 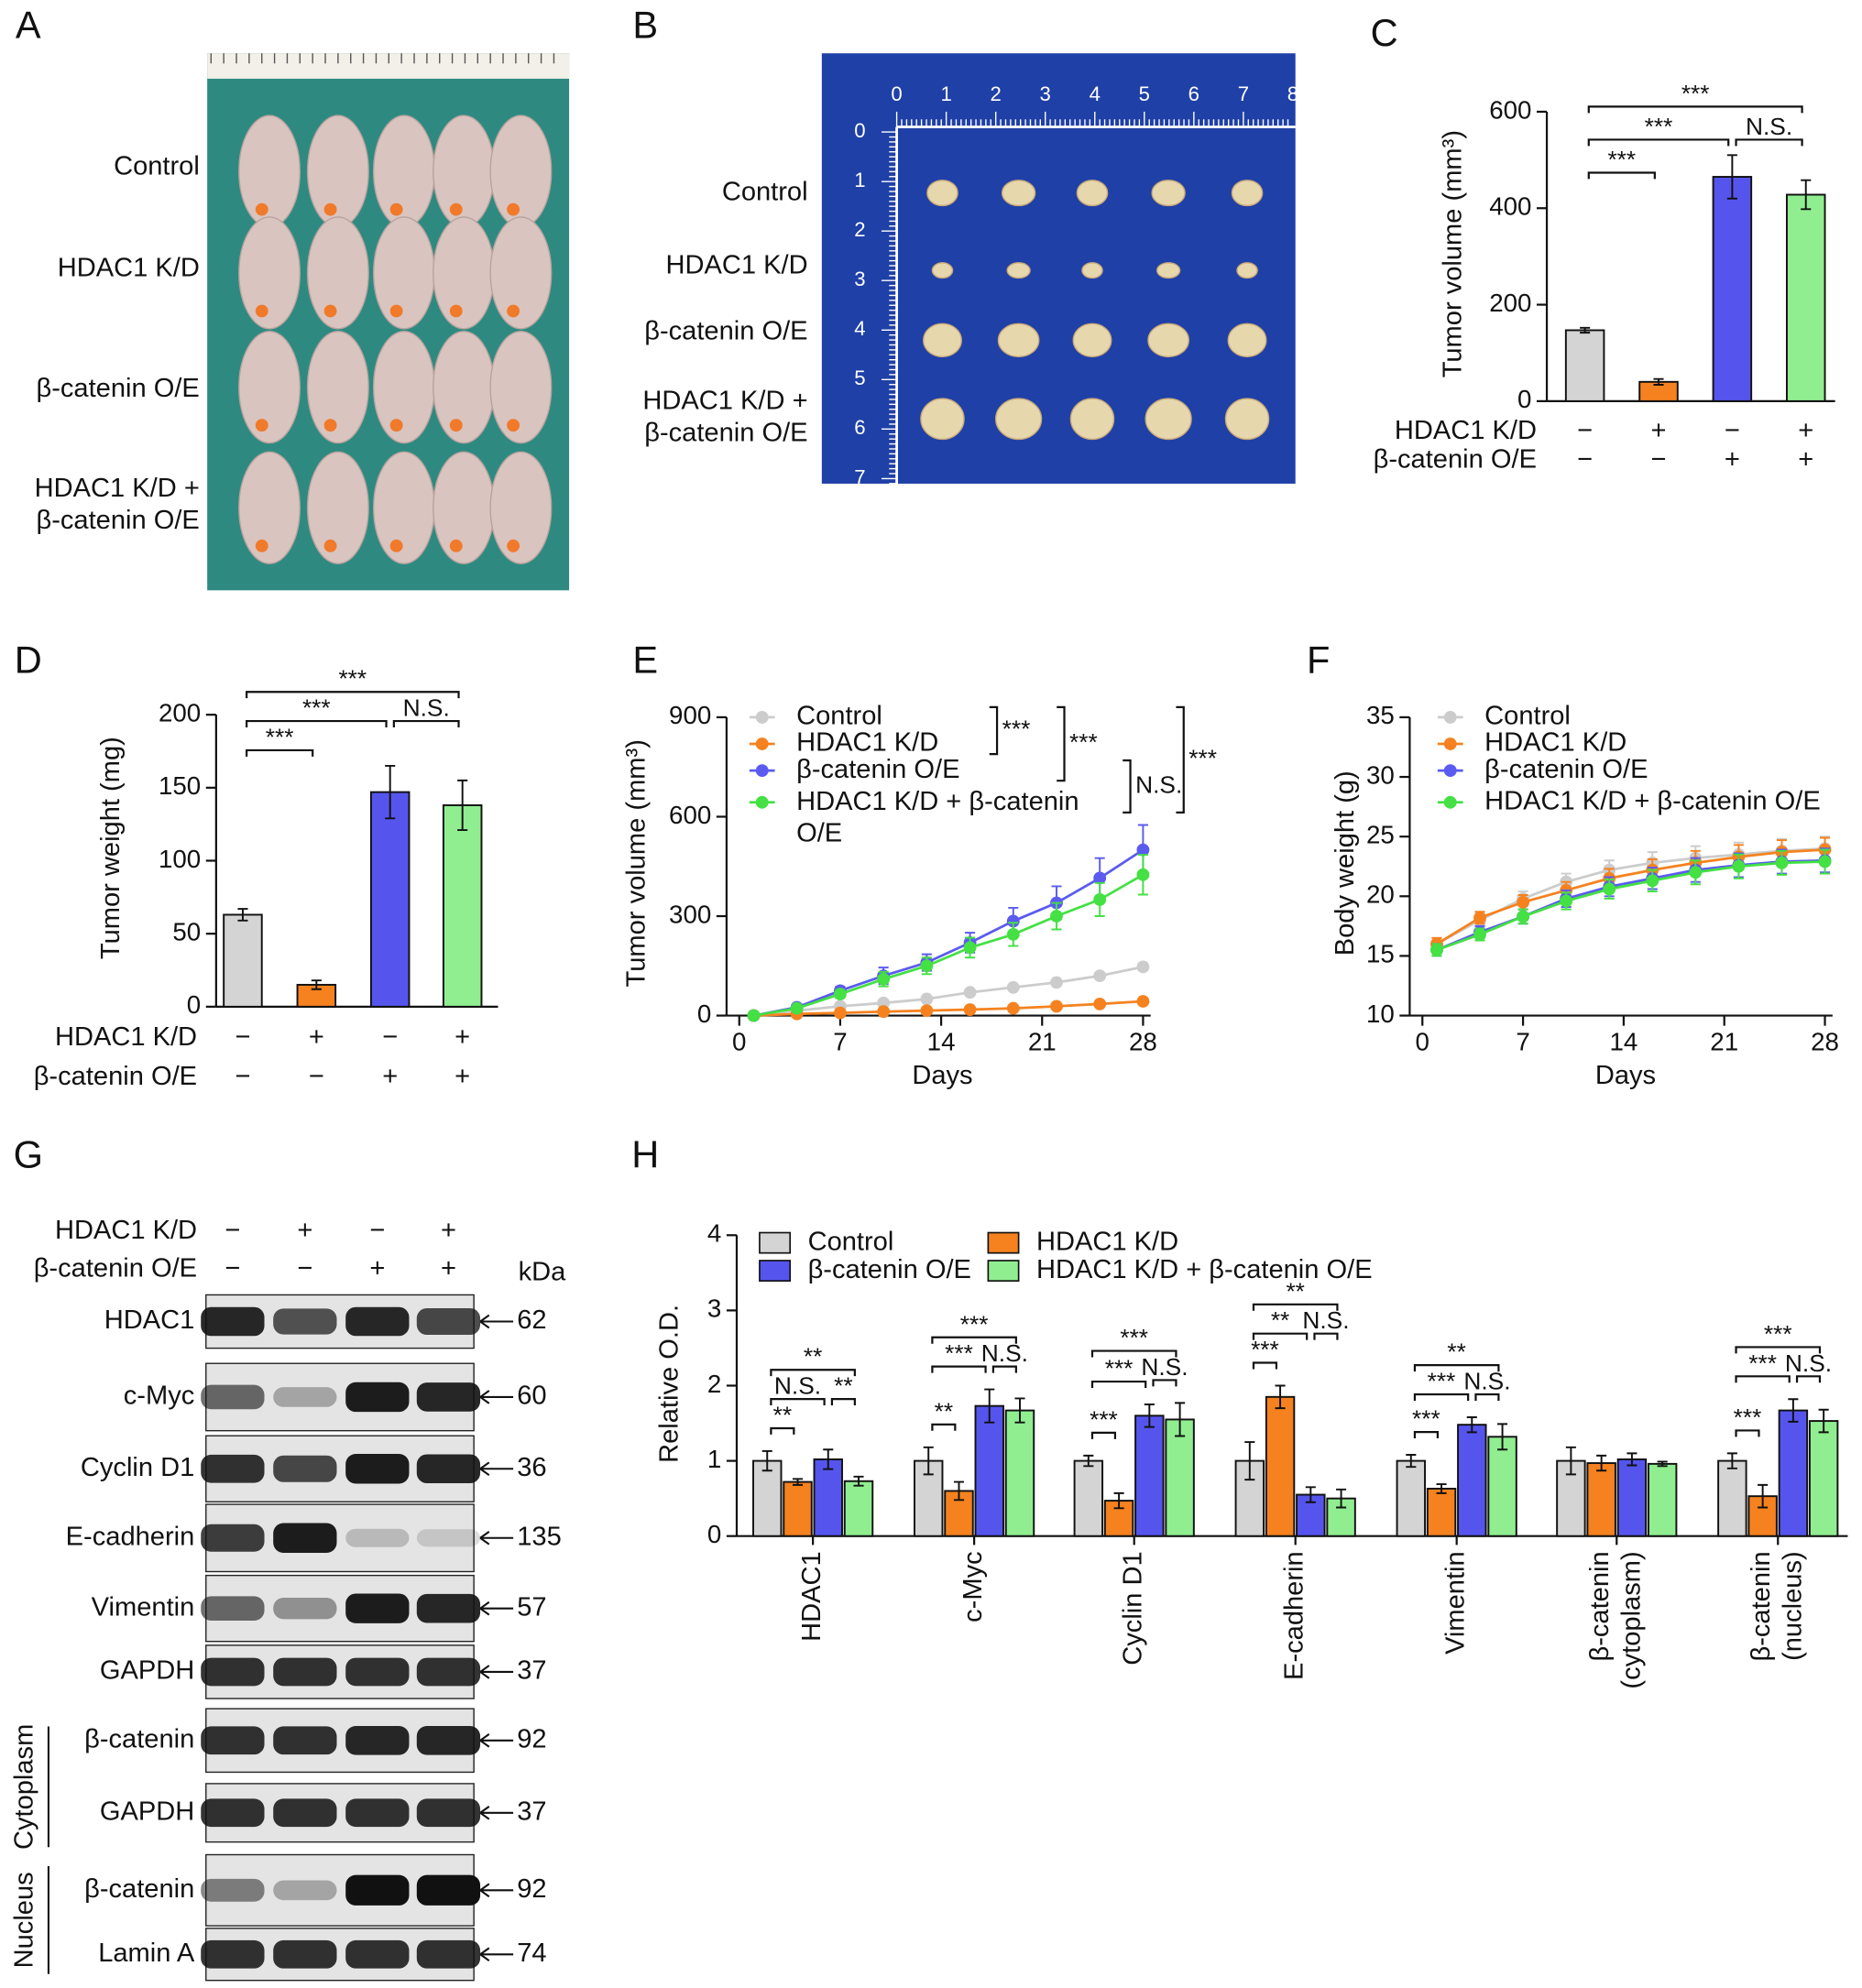 What do you see at coordinates (1318, 660) in the screenshot?
I see `panel-label: F` at bounding box center [1318, 660].